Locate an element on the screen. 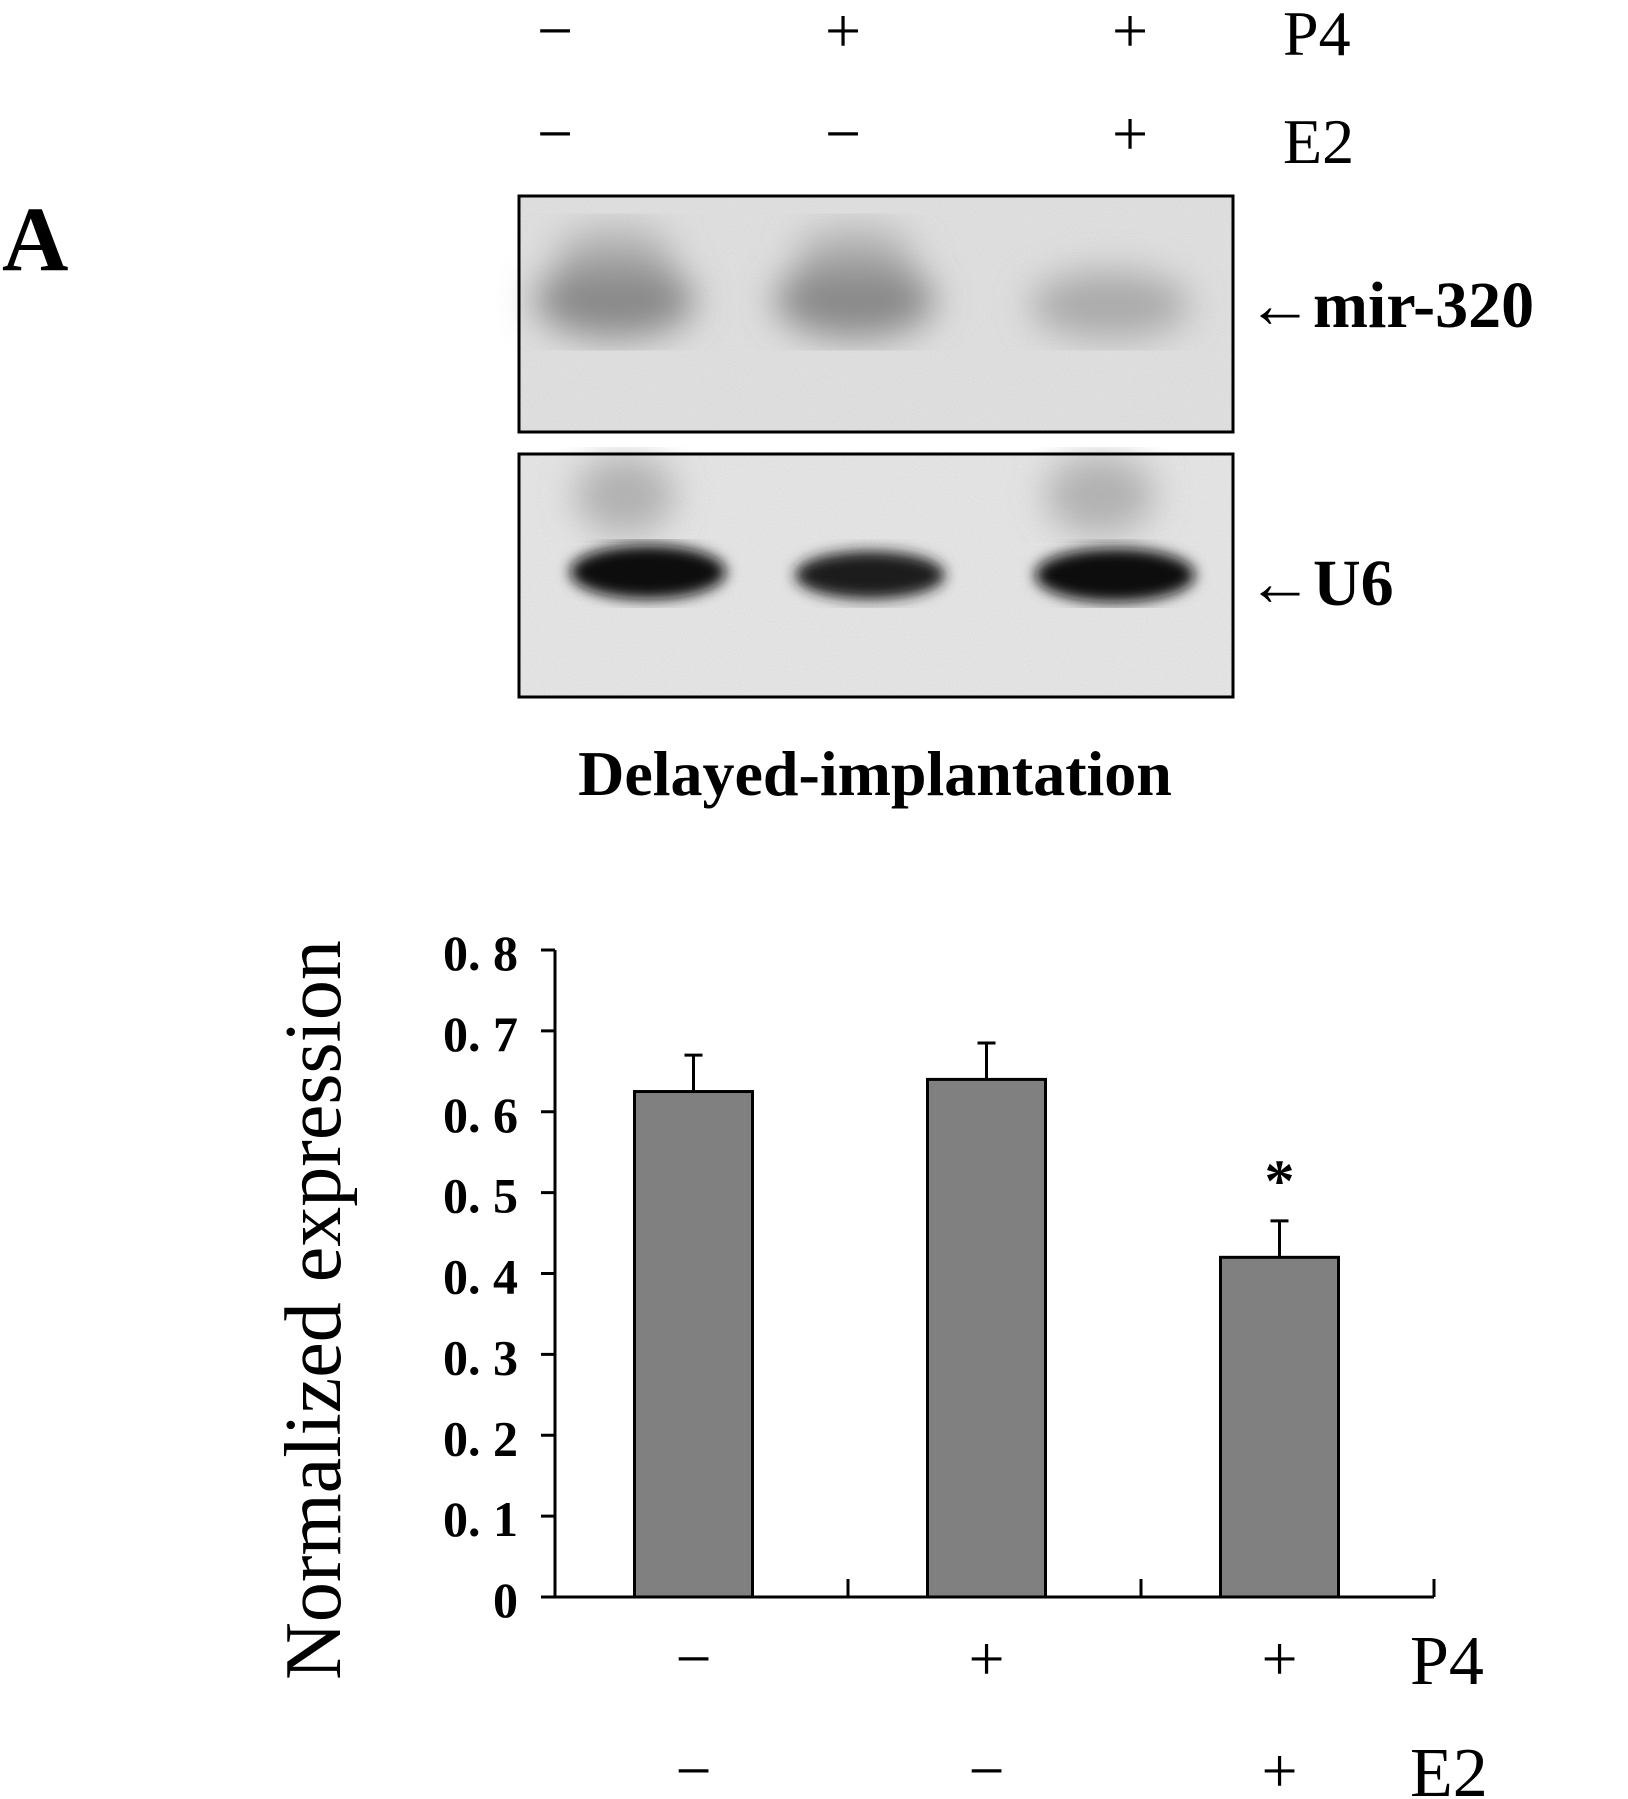 The height and width of the screenshot is (1799, 1628). blot-mir320 is located at coordinates (876, 314).